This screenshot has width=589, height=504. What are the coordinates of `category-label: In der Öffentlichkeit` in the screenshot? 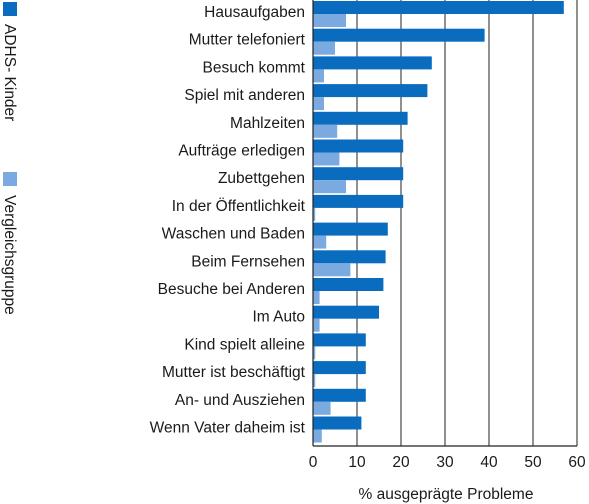 It's located at (239, 206).